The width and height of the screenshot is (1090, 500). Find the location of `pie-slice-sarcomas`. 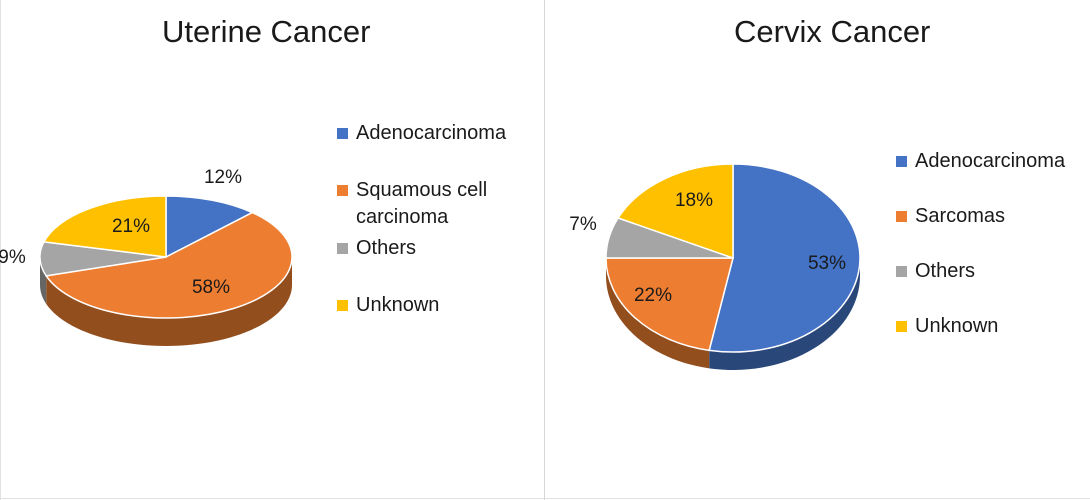

pie-slice-sarcomas is located at coordinates (669, 304).